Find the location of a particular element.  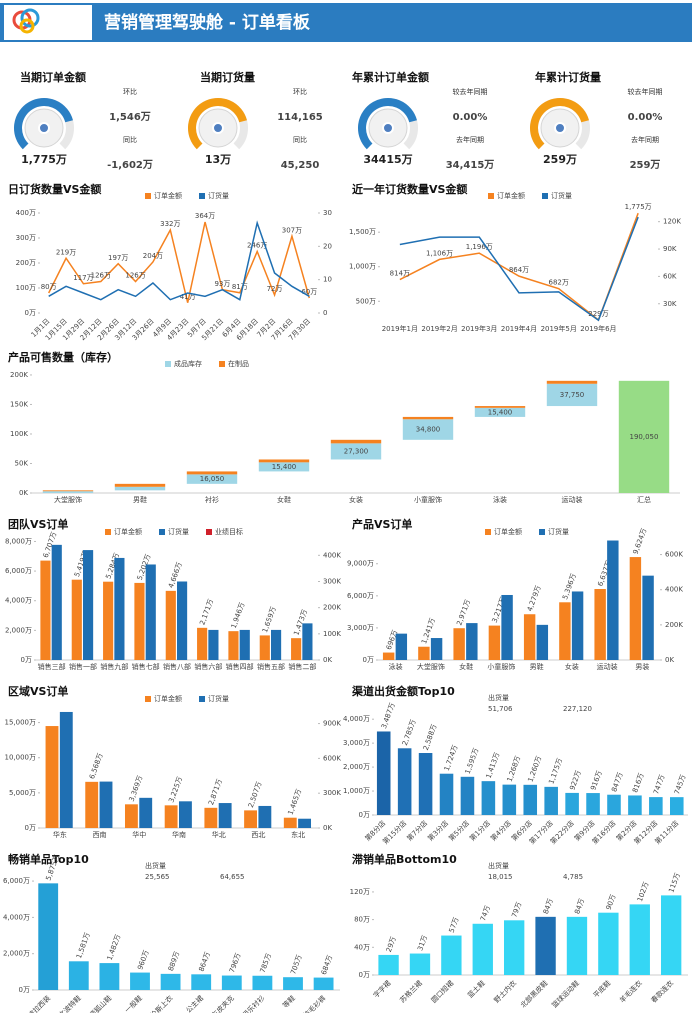

data-label: 922万 is located at coordinates (575, 780).